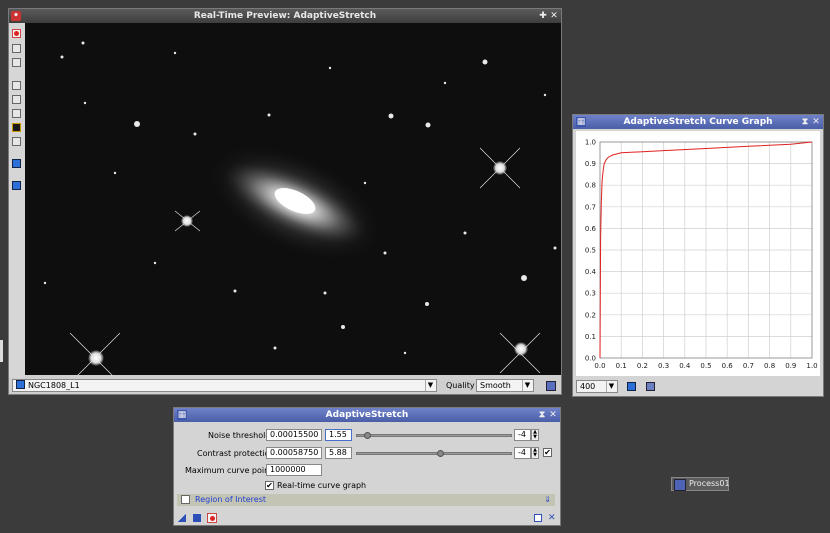 The image size is (830, 533). I want to click on y-tick-label: 0.9, so click(590, 164).